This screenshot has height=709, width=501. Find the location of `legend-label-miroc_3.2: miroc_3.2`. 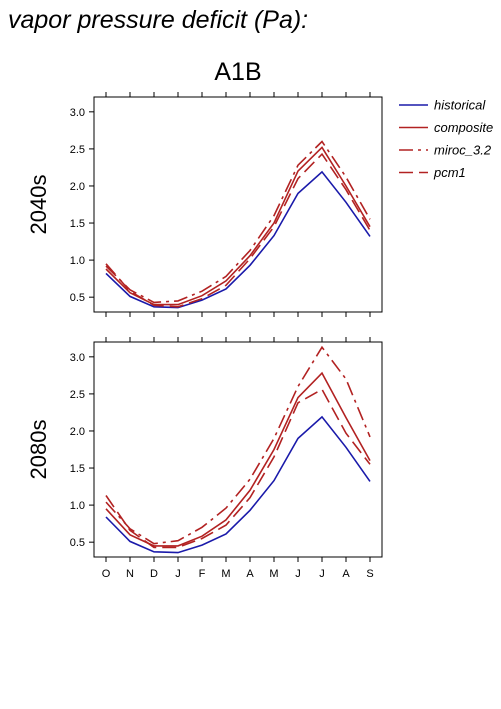

legend-label-miroc_3.2: miroc_3.2 is located at coordinates (463, 150).